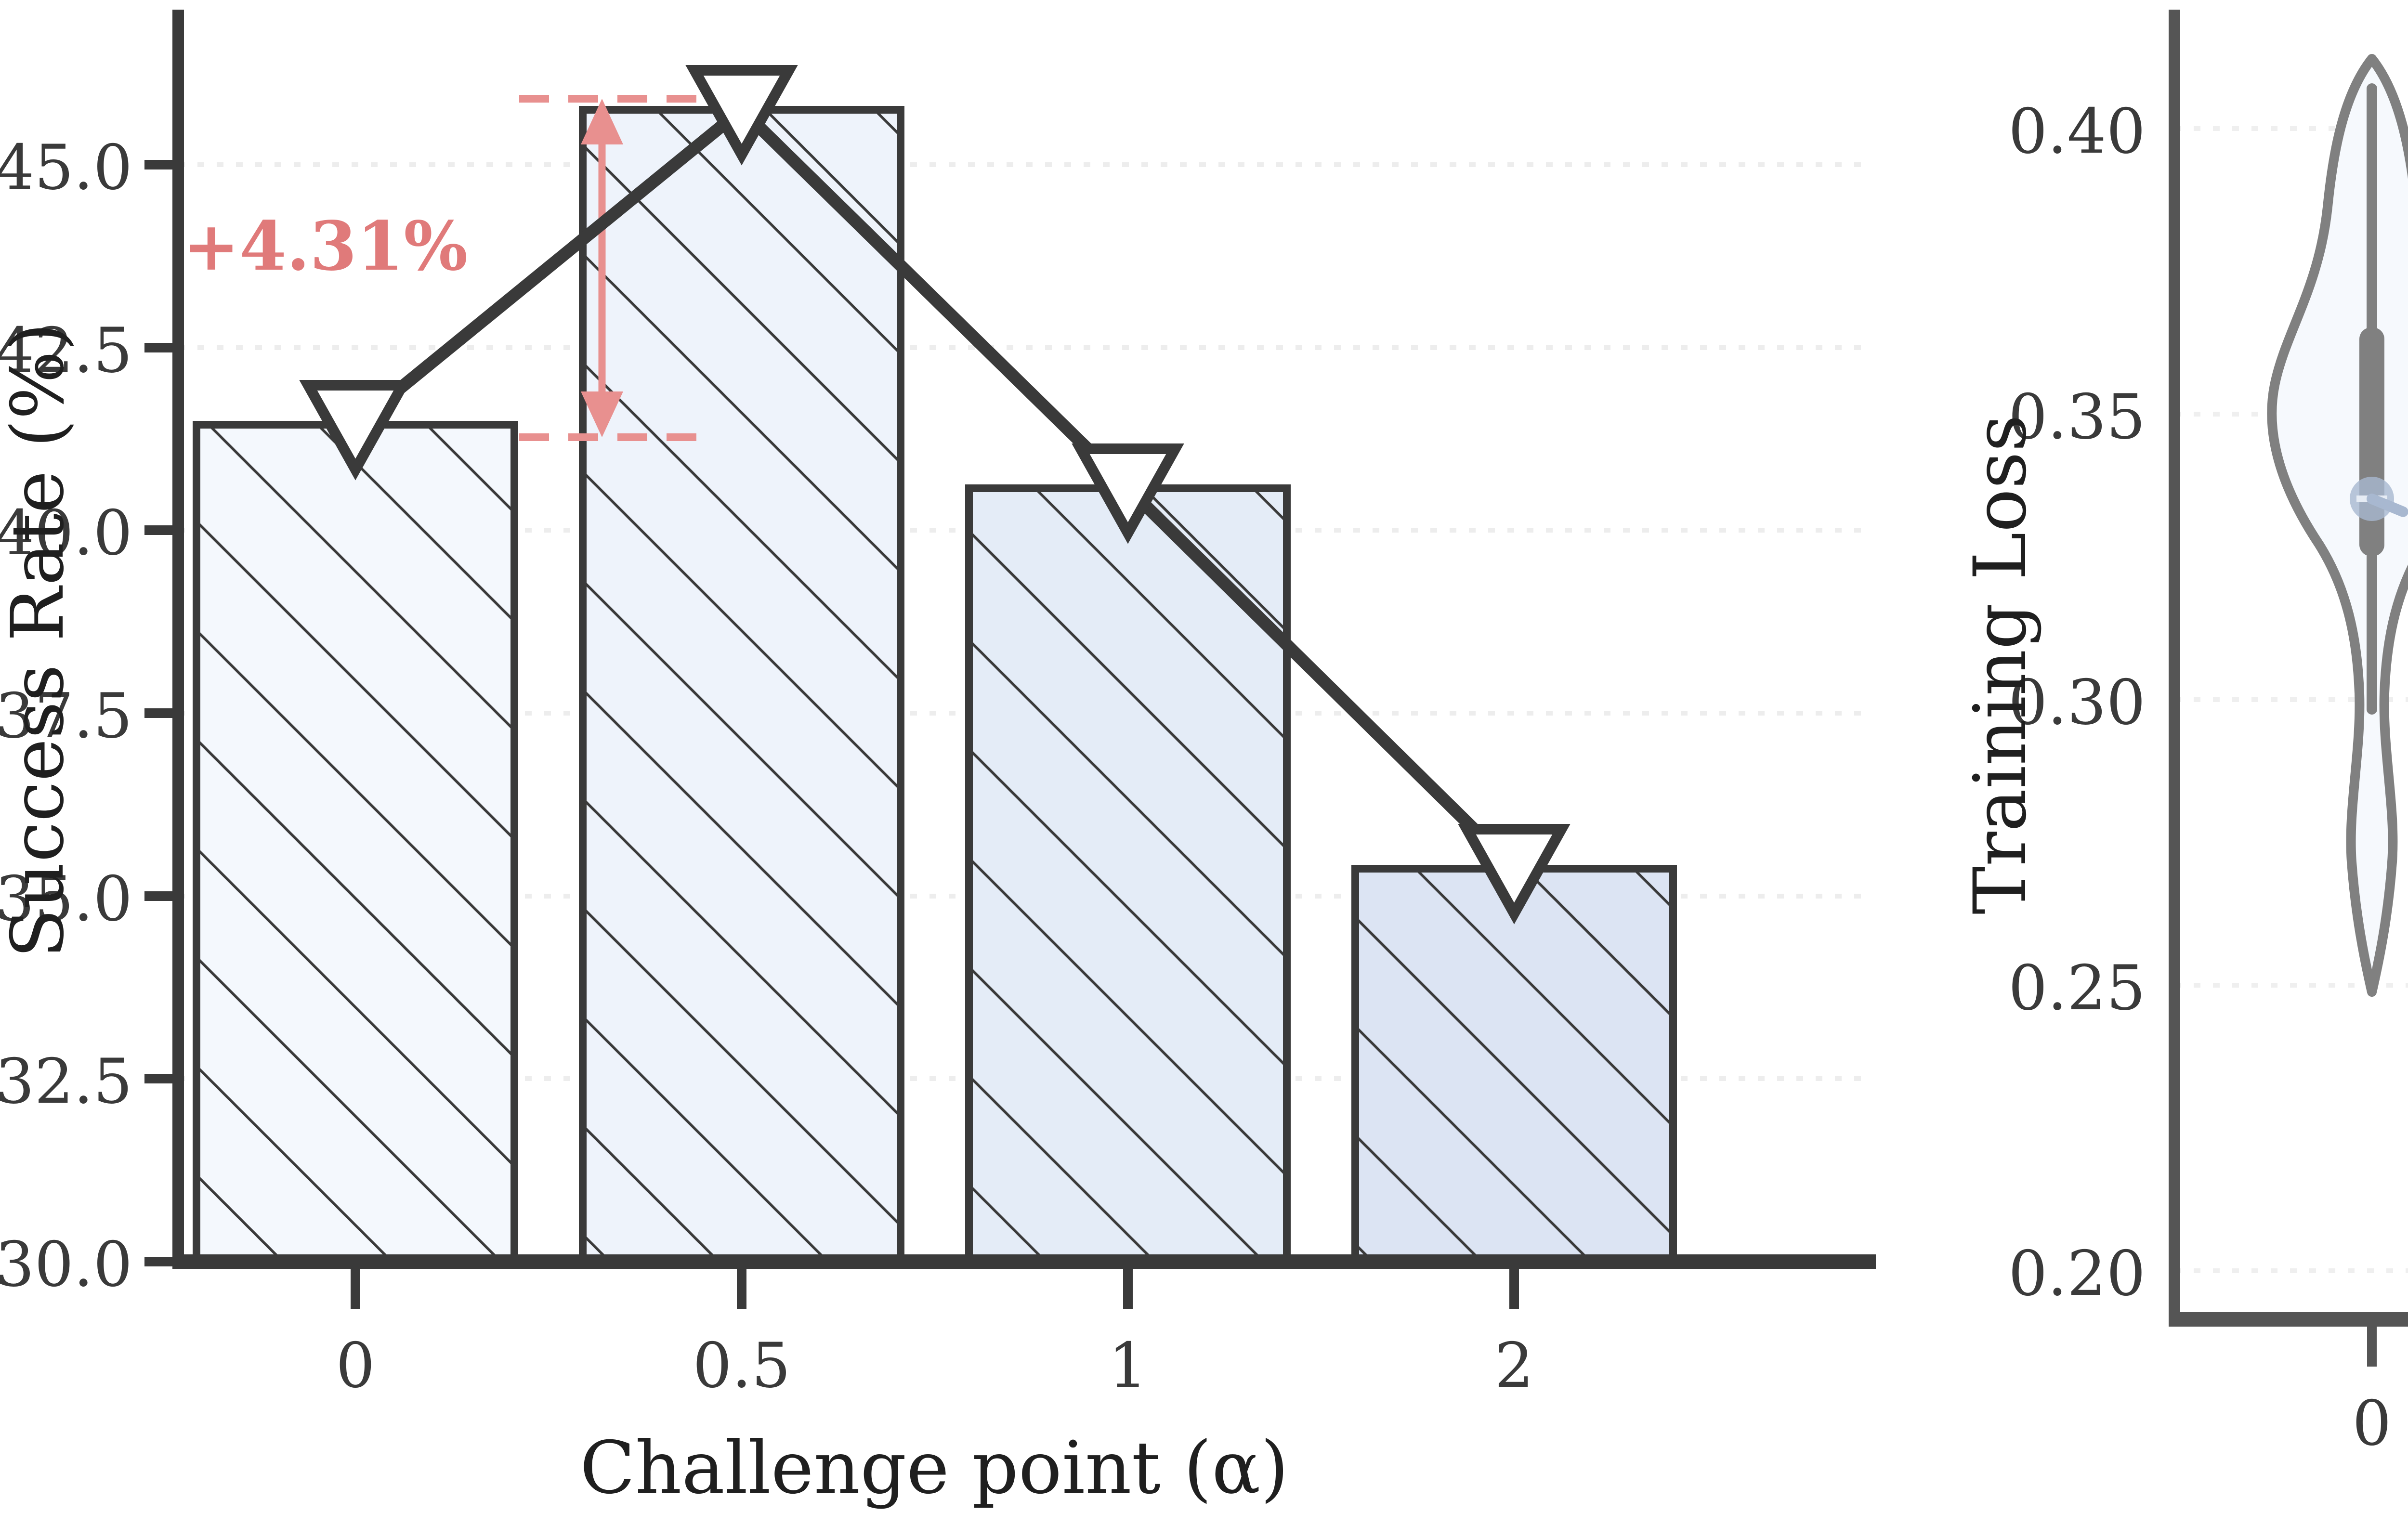  I want to click on marker-triangle-down-0.5, so click(741, 115).